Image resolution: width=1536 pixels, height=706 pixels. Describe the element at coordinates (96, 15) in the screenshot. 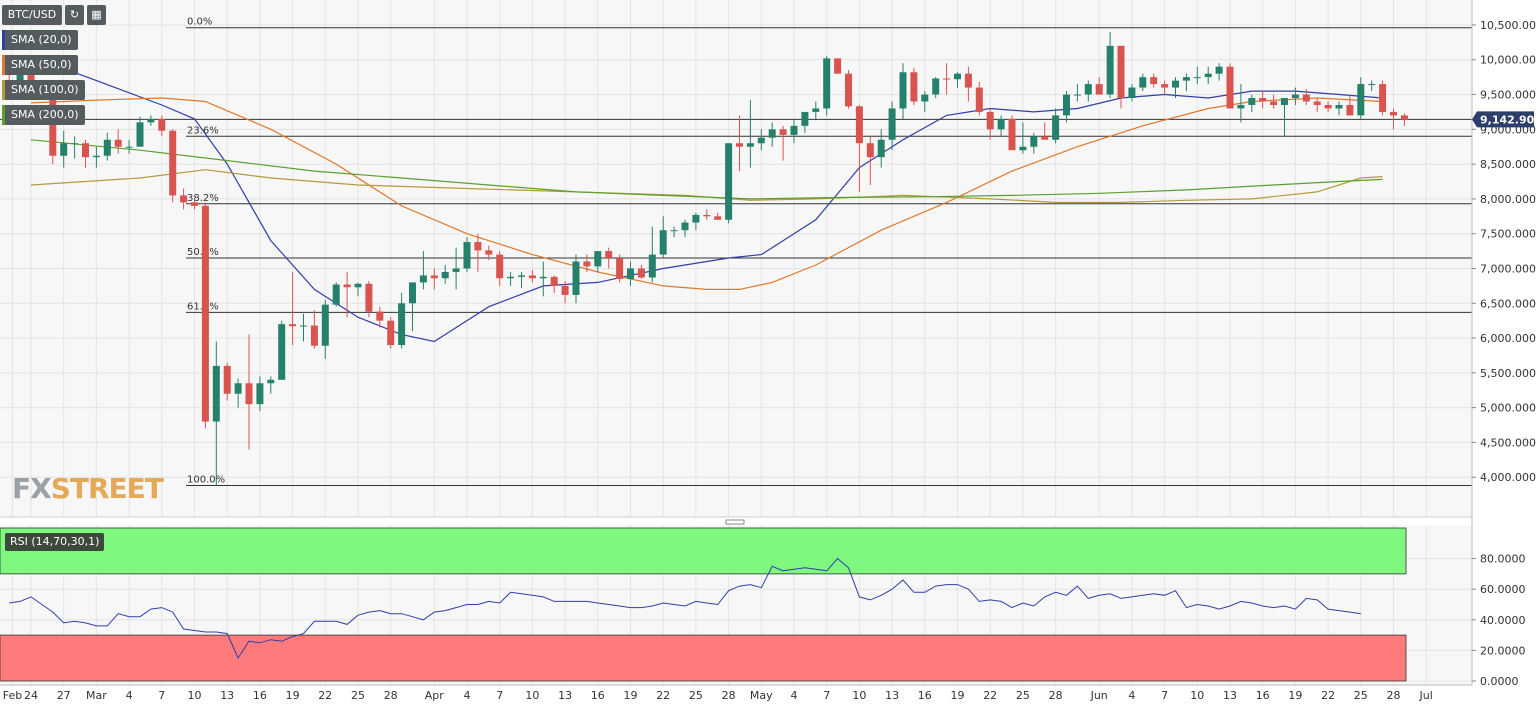

I see `calendar-icon: ▦` at that location.